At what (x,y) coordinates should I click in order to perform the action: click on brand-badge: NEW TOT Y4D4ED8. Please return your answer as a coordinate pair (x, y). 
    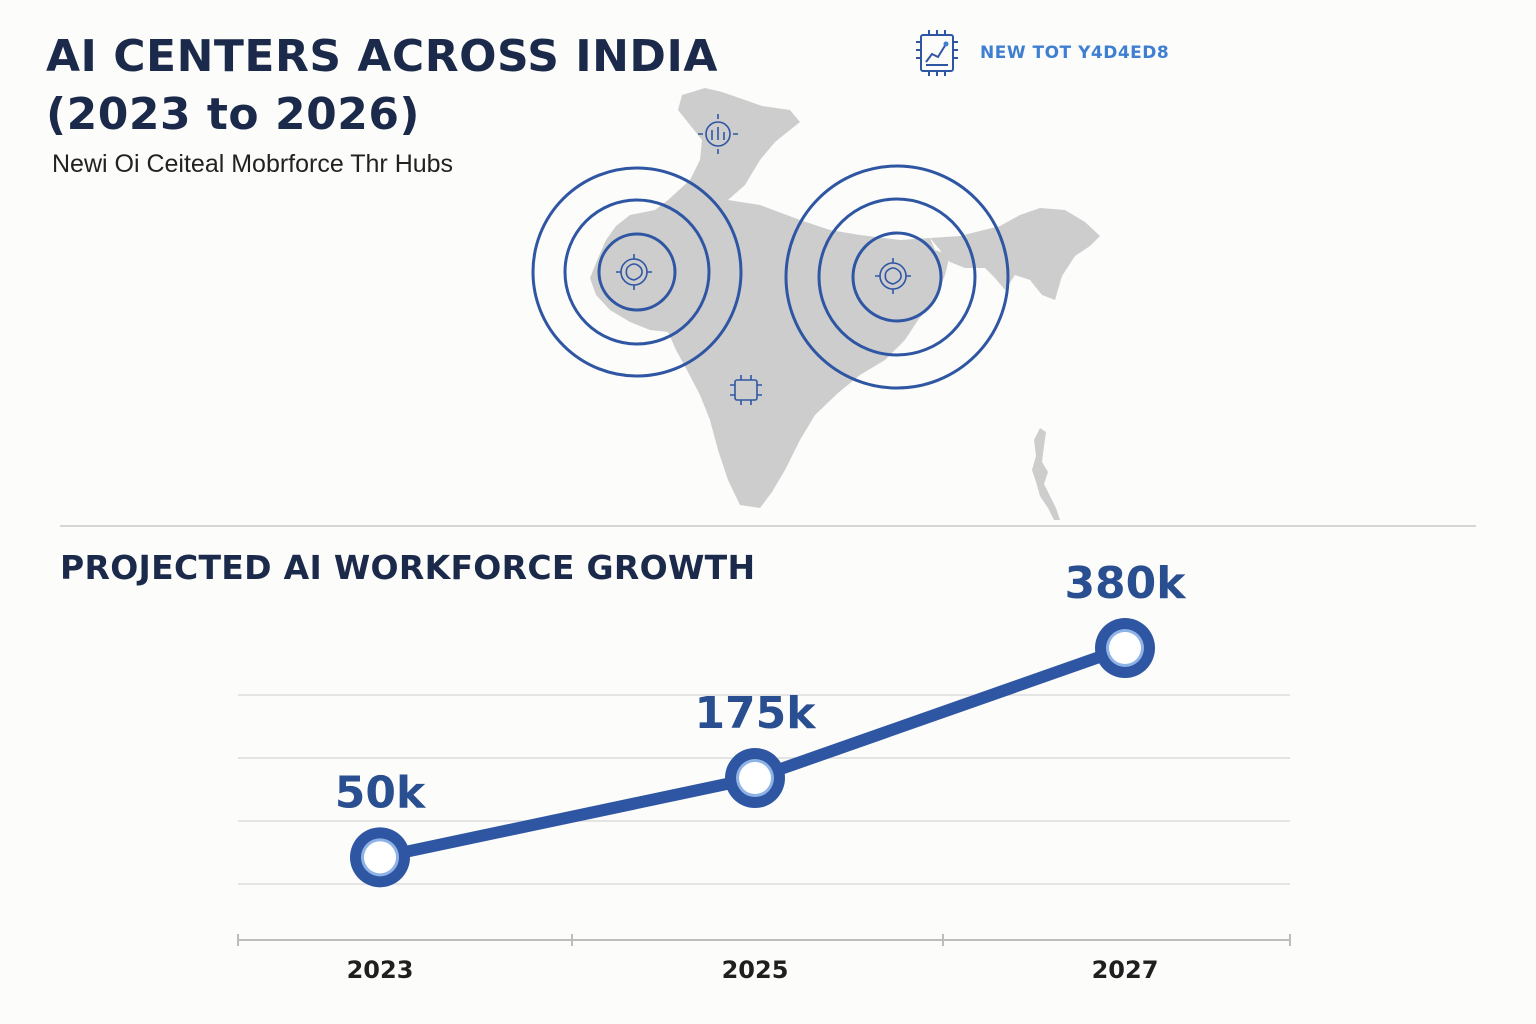
    Looking at the image, I should click on (1040, 53).